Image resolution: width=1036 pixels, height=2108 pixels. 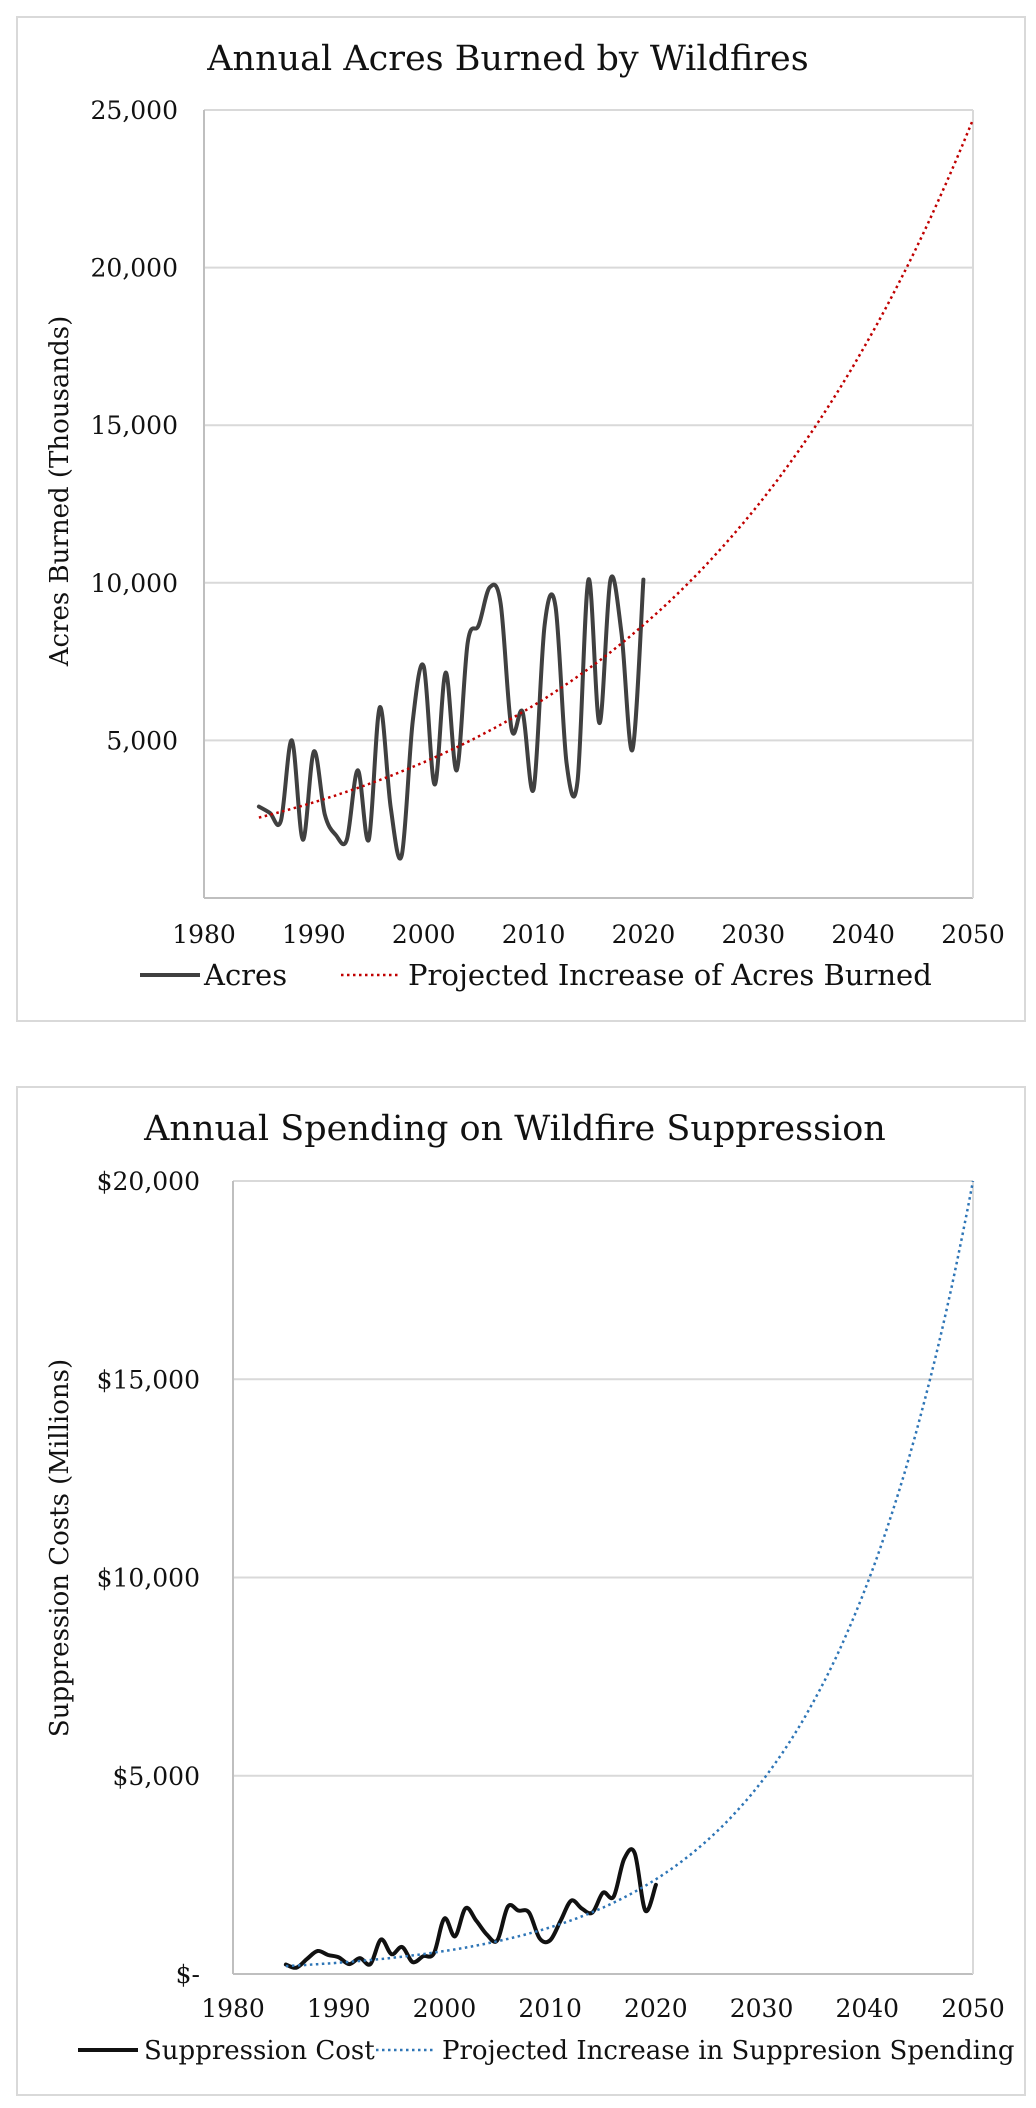 What do you see at coordinates (142, 740) in the screenshot?
I see `y-tick-label: 5,000` at bounding box center [142, 740].